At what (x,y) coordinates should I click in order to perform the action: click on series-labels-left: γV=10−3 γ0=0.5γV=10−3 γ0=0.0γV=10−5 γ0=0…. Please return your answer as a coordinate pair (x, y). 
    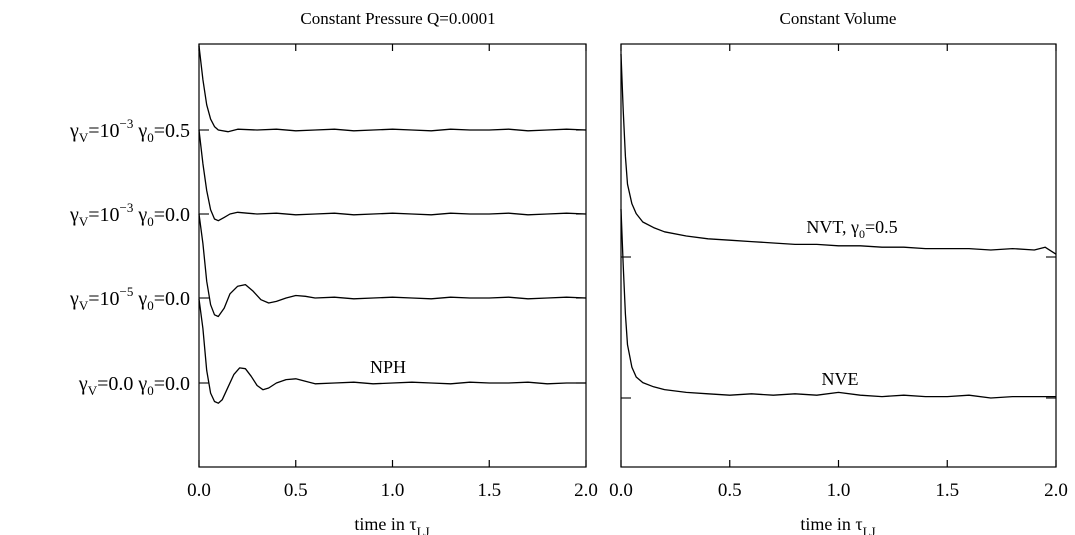
    Looking at the image, I should click on (129, 257).